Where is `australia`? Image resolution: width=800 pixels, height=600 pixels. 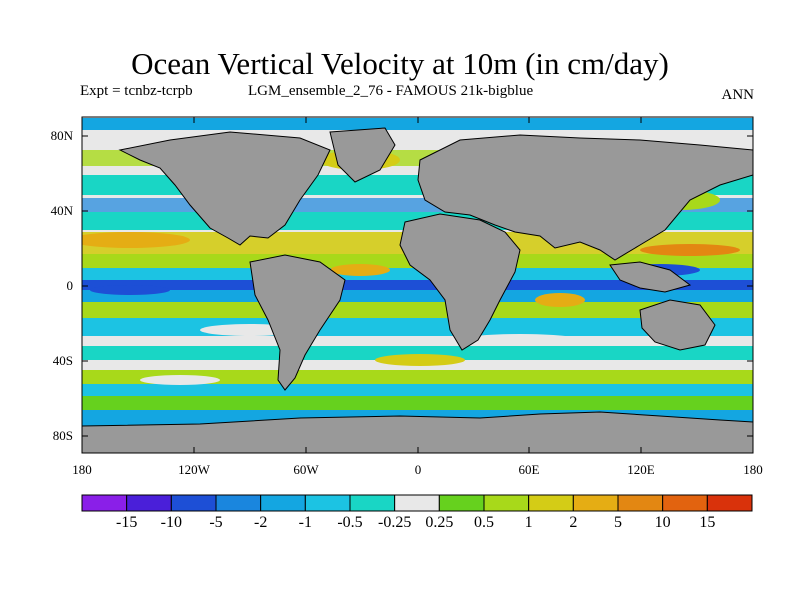 australia is located at coordinates (677, 325).